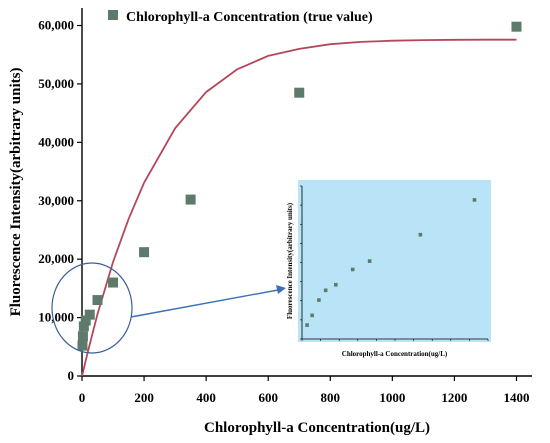 The image size is (550, 443). Describe the element at coordinates (82, 397) in the screenshot. I see `x-tick-label: 0` at that location.